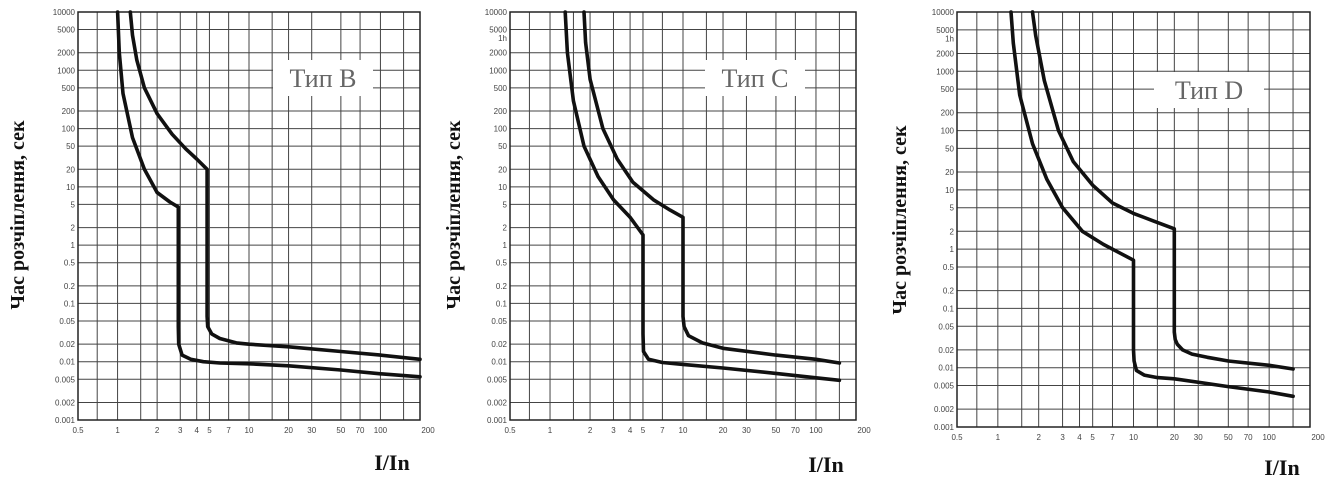  I want to click on y-tick-label: 0.5, so click(502, 263).